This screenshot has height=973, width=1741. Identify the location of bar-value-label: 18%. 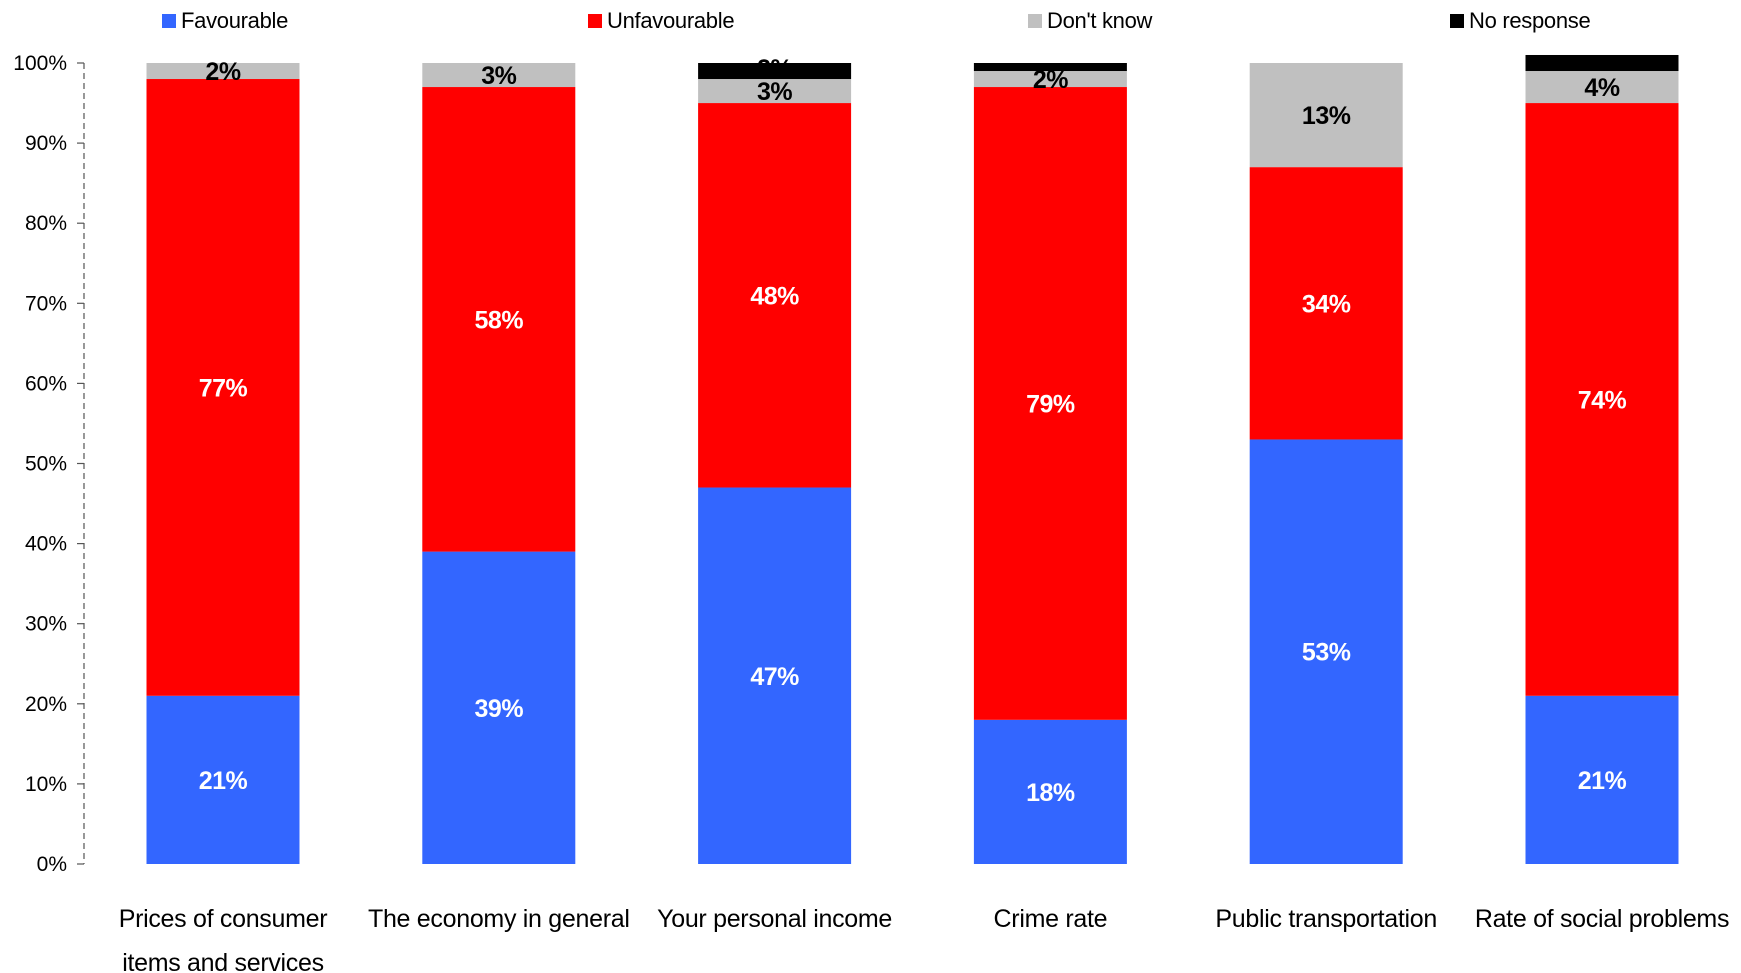
(1050, 793).